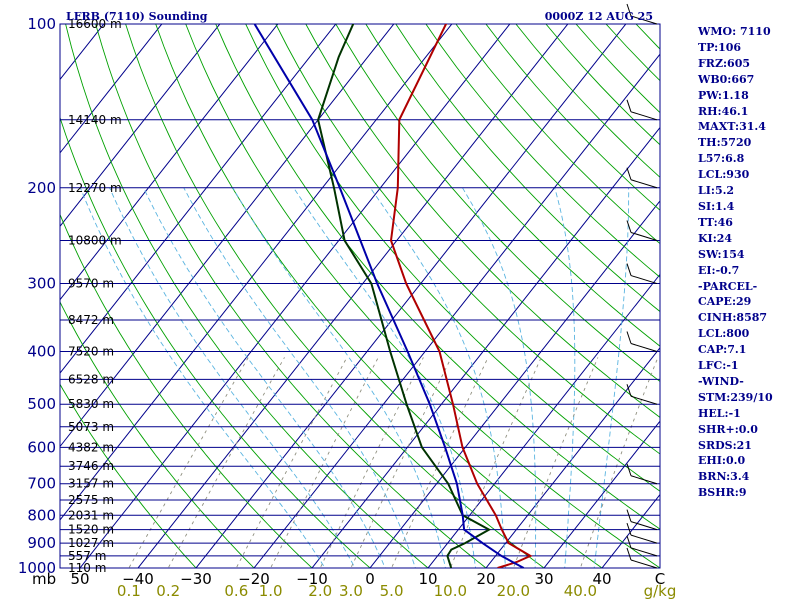 The height and width of the screenshot is (600, 800). Describe the element at coordinates (41, 404) in the screenshot. I see `pressure-tick-label: 500` at that location.